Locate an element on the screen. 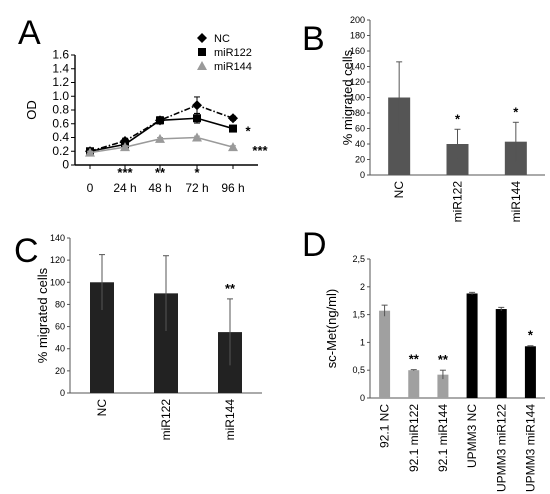 The height and width of the screenshot is (494, 550). y-tick-label: 0,5 is located at coordinates (358, 370).